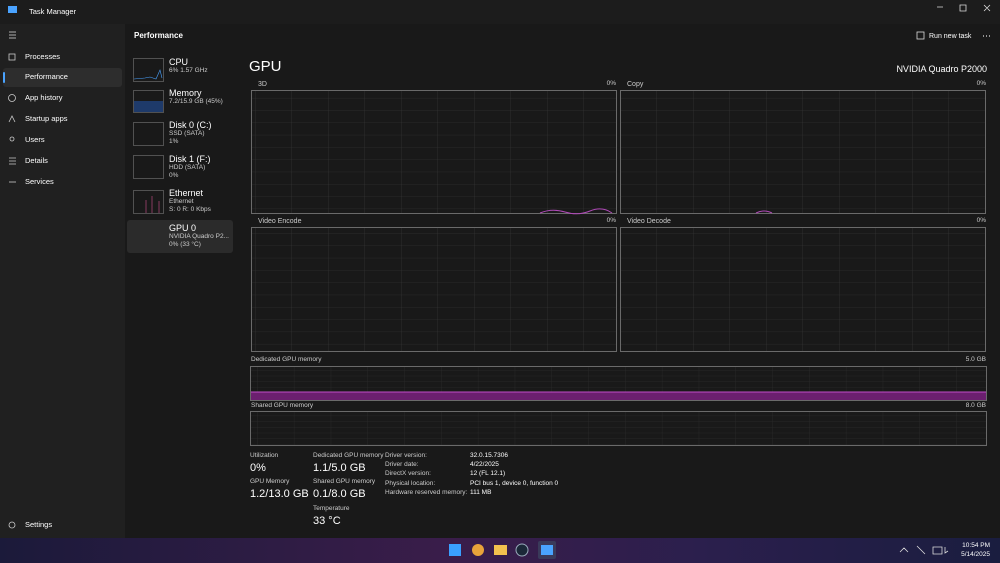 This screenshot has height=563, width=1000. What do you see at coordinates (262, 84) in the screenshot?
I see `engine-label: 3D` at bounding box center [262, 84].